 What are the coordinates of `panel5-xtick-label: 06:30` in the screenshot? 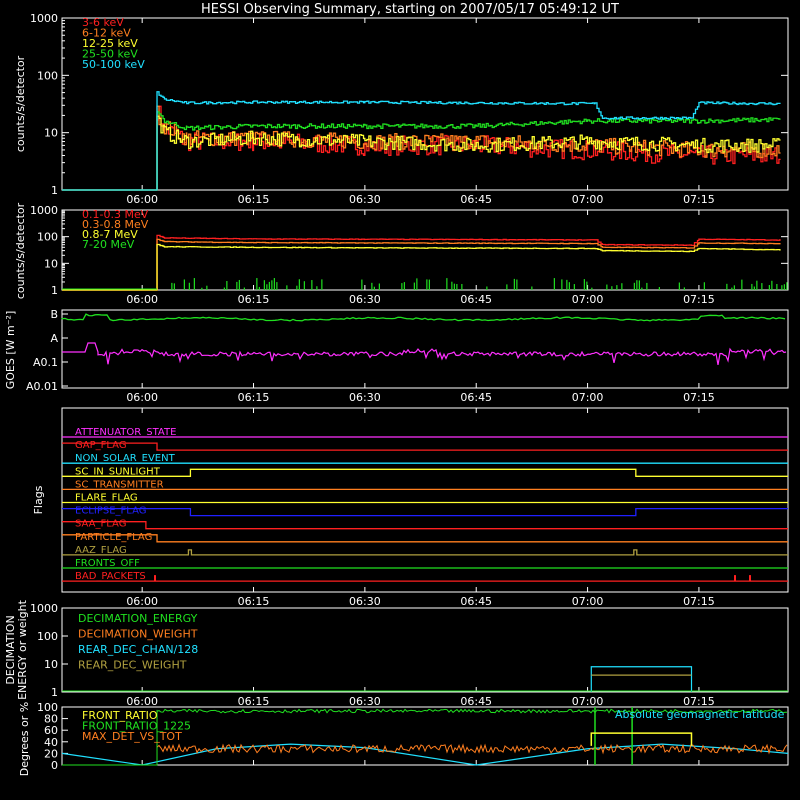 It's located at (365, 701).